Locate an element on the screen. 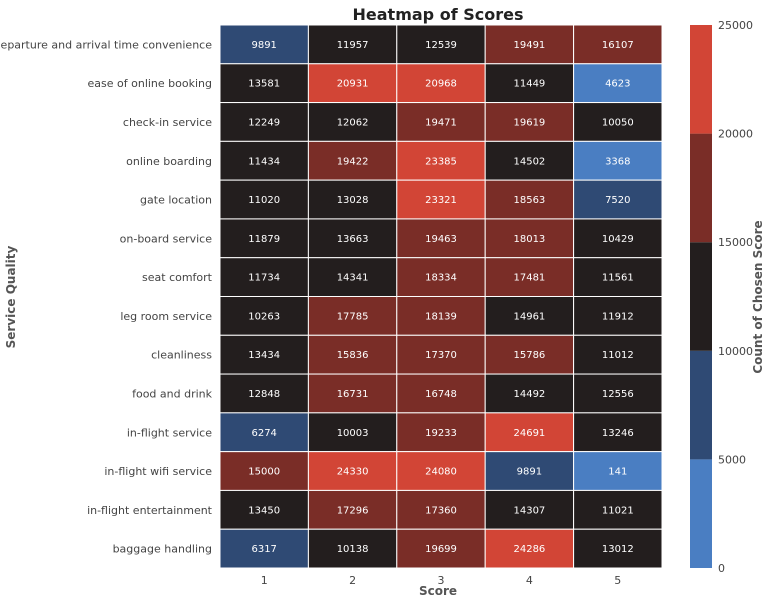 Image resolution: width=772 pixels, height=603 pixels. colorbar-label: Count of Chosen Score is located at coordinates (758, 296).